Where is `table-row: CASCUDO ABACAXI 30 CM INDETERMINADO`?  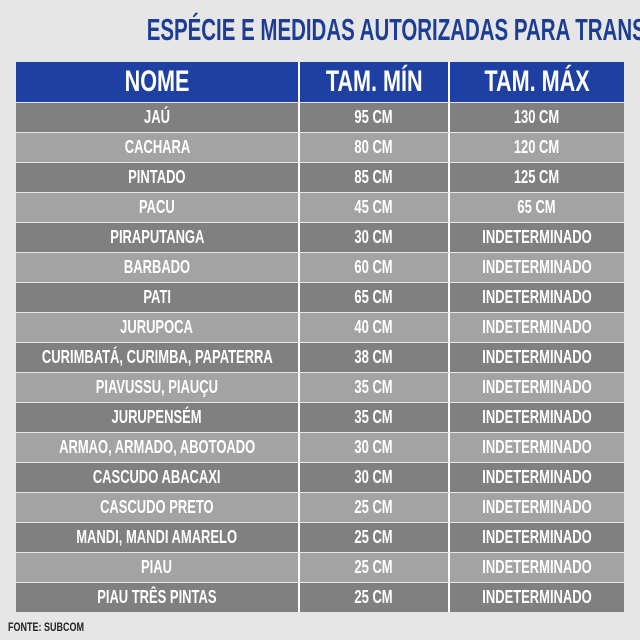 table-row: CASCUDO ABACAXI 30 CM INDETERMINADO is located at coordinates (320, 477).